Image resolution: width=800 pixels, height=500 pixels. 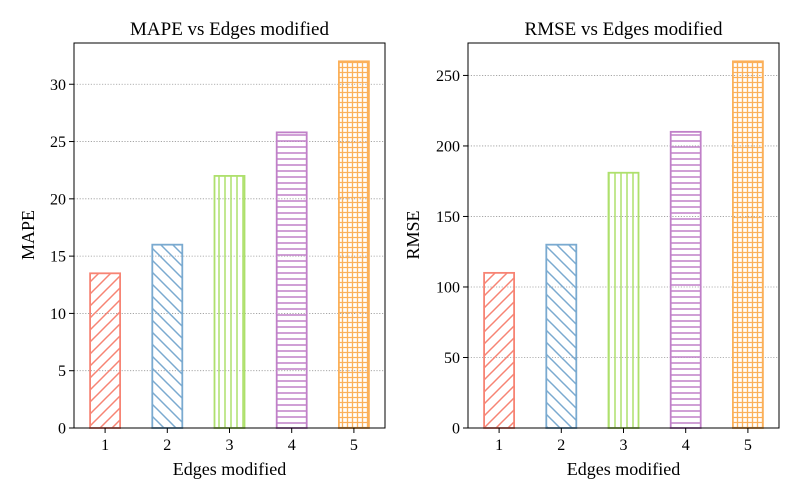 What do you see at coordinates (448, 287) in the screenshot?
I see `y-tick-label: 100` at bounding box center [448, 287].